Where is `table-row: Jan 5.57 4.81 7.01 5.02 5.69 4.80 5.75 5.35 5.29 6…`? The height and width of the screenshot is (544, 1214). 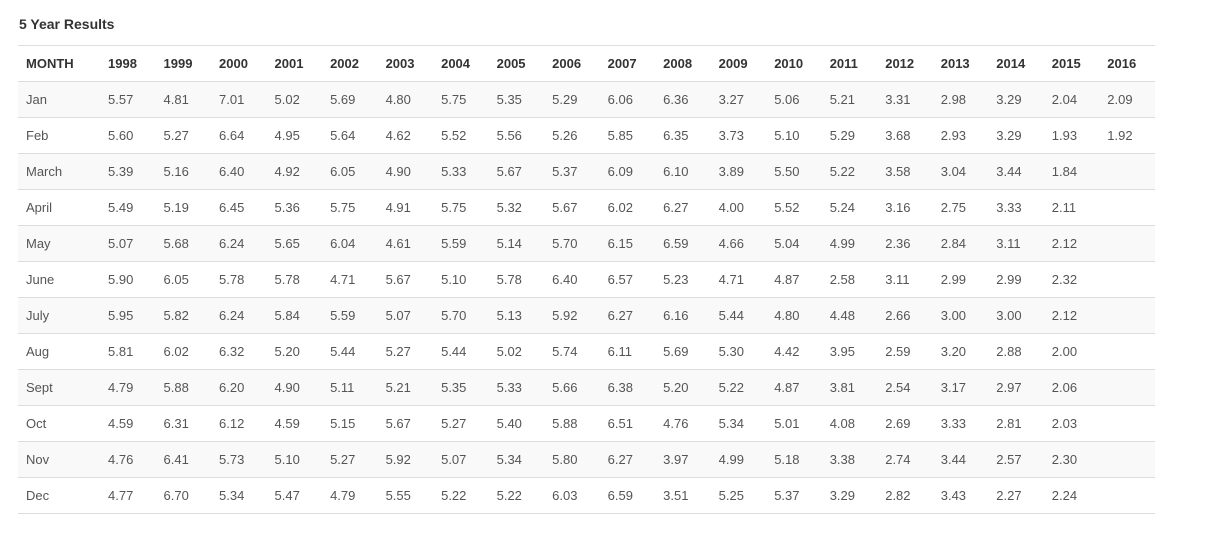 table-row: Jan 5.57 4.81 7.01 5.02 5.69 4.80 5.75 5.35 5.29 6… is located at coordinates (586, 99).